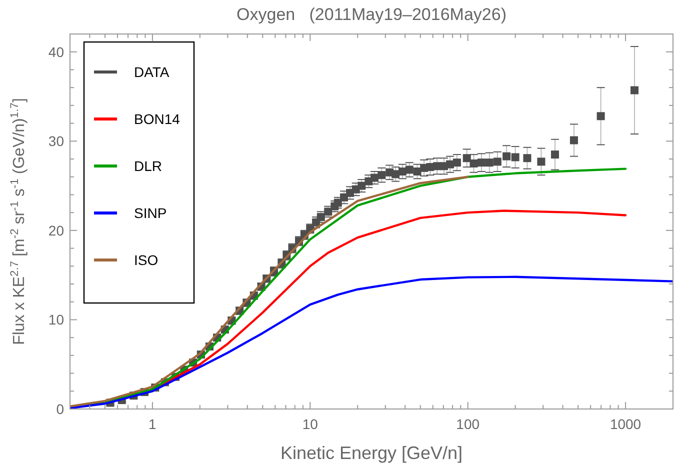 The image size is (675, 467). What do you see at coordinates (56, 230) in the screenshot?
I see `y-tick-label: 20` at bounding box center [56, 230].